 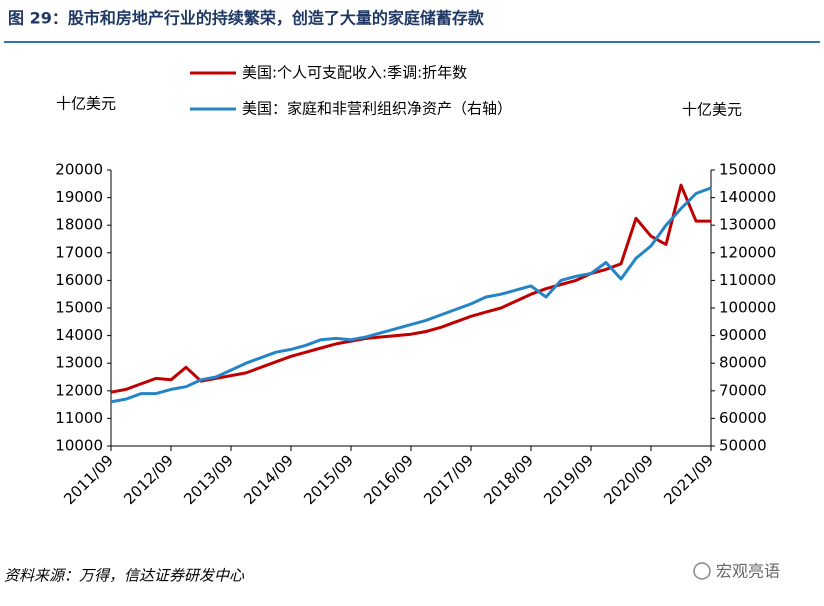 What do you see at coordinates (268, 479) in the screenshot?
I see `x-tick-label: 2014/09` at bounding box center [268, 479].